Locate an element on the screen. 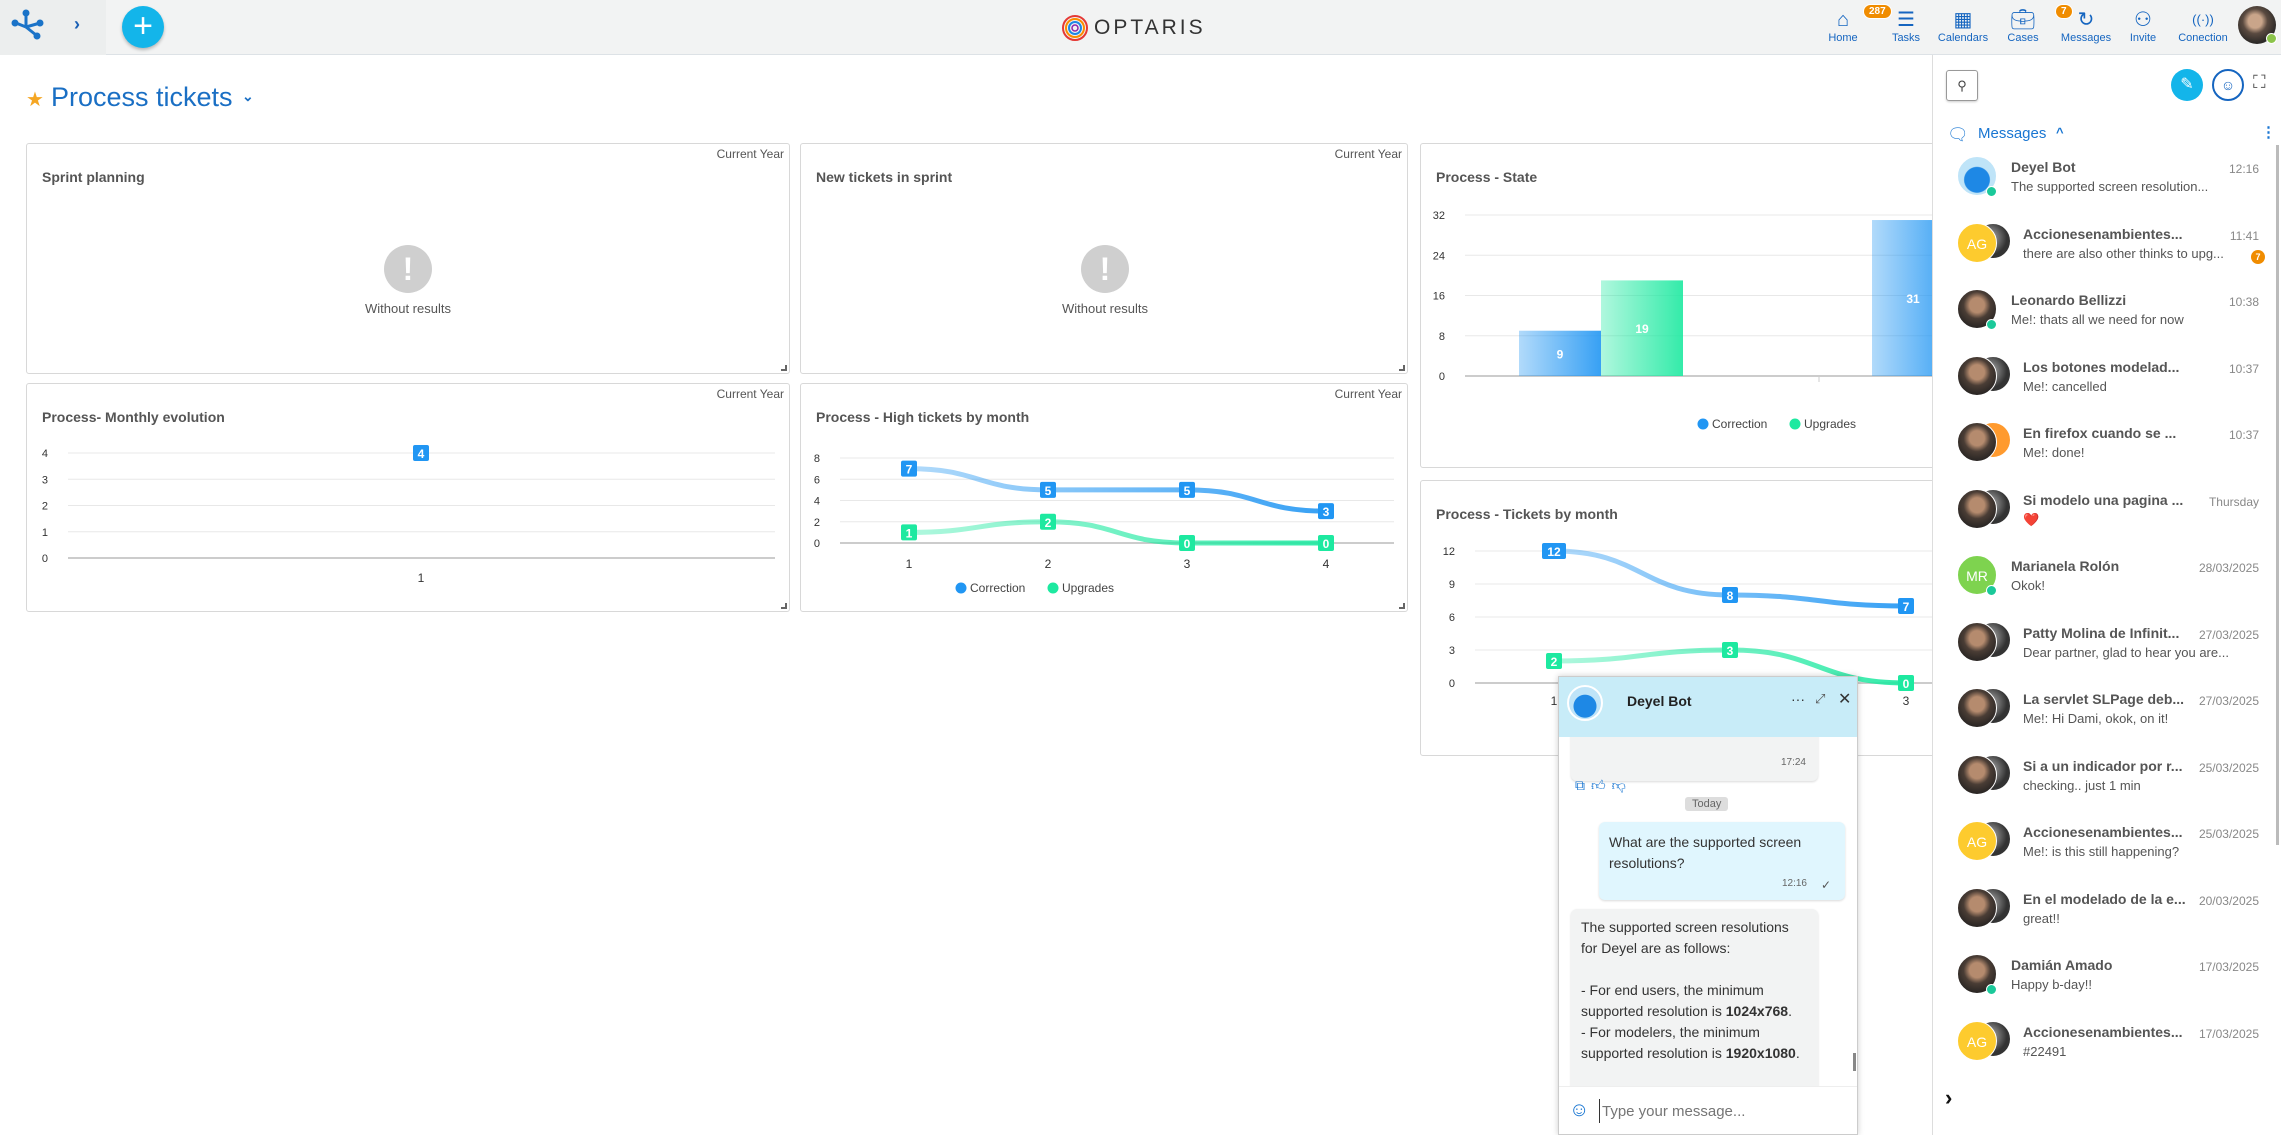  nav-tasks: ☰ Tasks is located at coordinates (1906, 26).